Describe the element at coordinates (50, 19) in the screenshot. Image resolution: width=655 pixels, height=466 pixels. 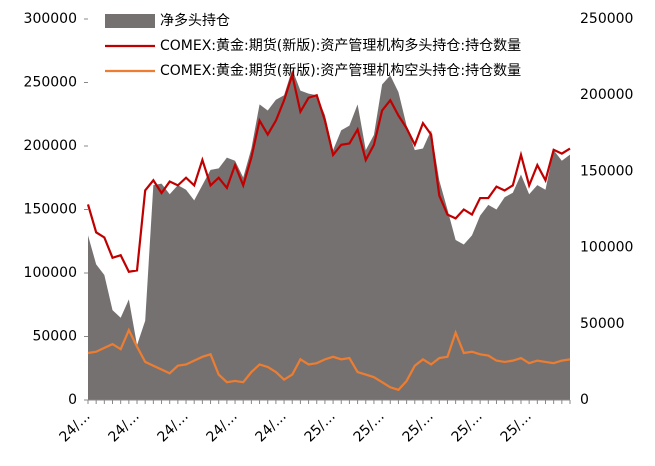
I see `y-tick-label: 300000` at that location.